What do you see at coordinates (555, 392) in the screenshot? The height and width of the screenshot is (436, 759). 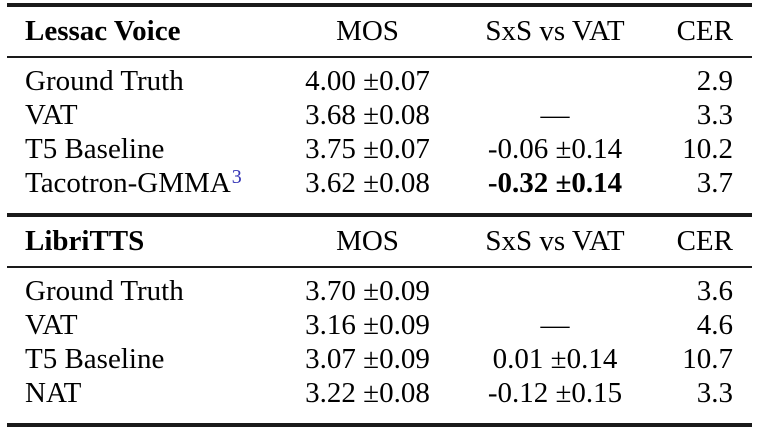 I see `cell-sxs: -0.12 ±0.15` at bounding box center [555, 392].